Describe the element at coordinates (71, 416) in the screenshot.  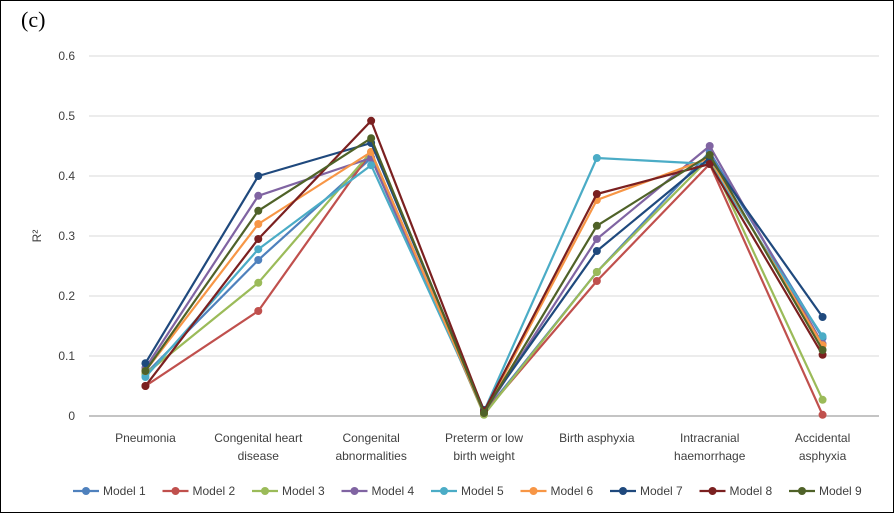
I see `y-tick-label: 0` at that location.